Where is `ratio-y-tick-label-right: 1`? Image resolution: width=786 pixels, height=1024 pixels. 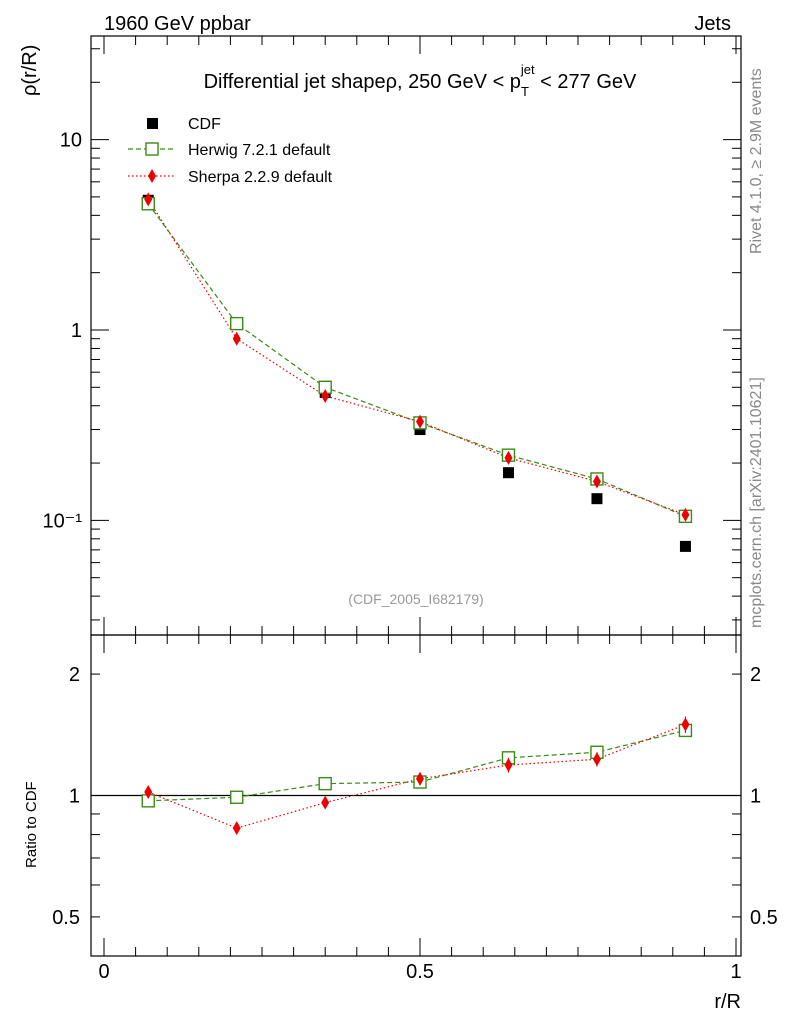
ratio-y-tick-label-right: 1 is located at coordinates (755, 797).